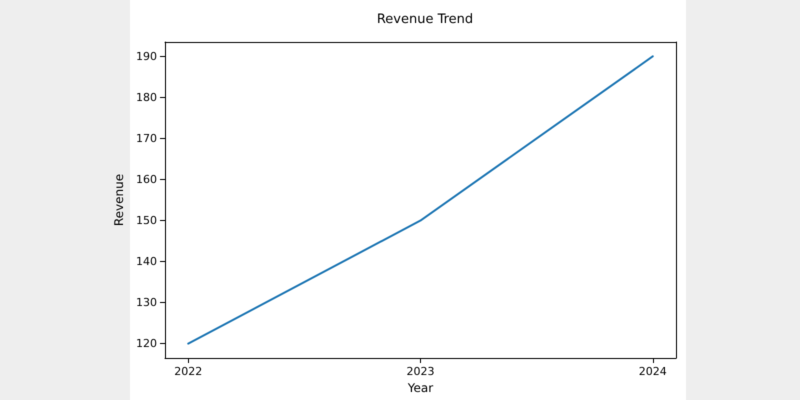 Image resolution: width=800 pixels, height=400 pixels. I want to click on y-tick-label: 120, so click(146, 343).